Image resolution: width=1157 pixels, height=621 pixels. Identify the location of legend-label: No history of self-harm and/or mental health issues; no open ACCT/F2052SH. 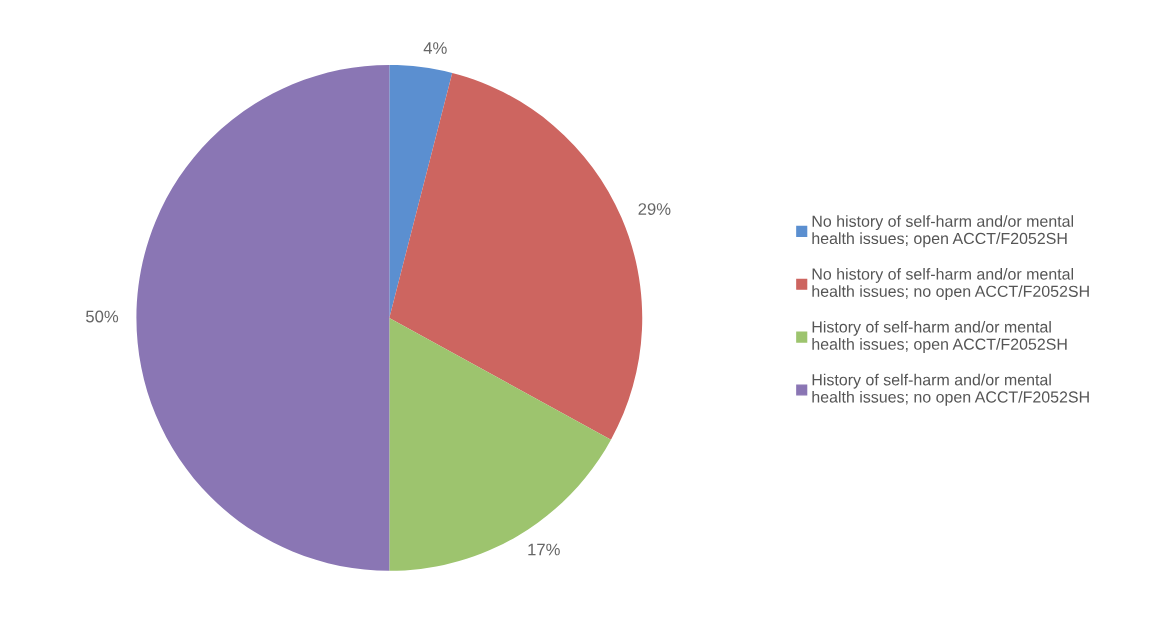
(950, 284).